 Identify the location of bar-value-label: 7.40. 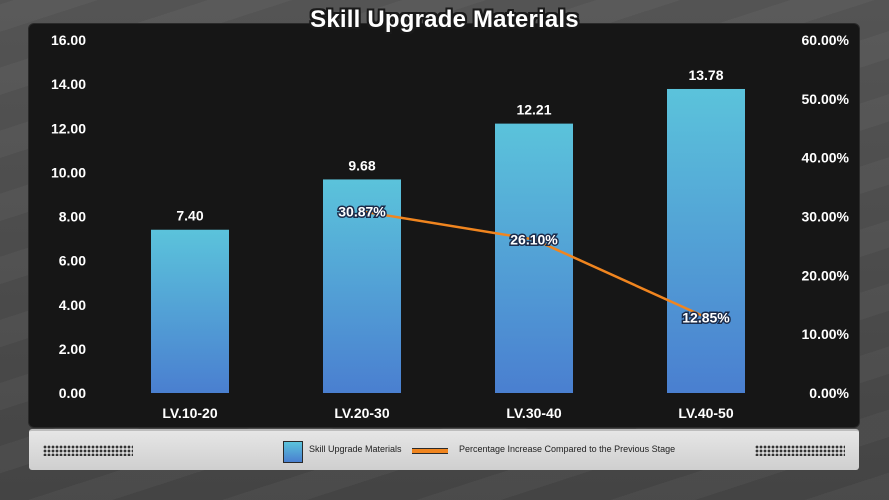
(189, 216).